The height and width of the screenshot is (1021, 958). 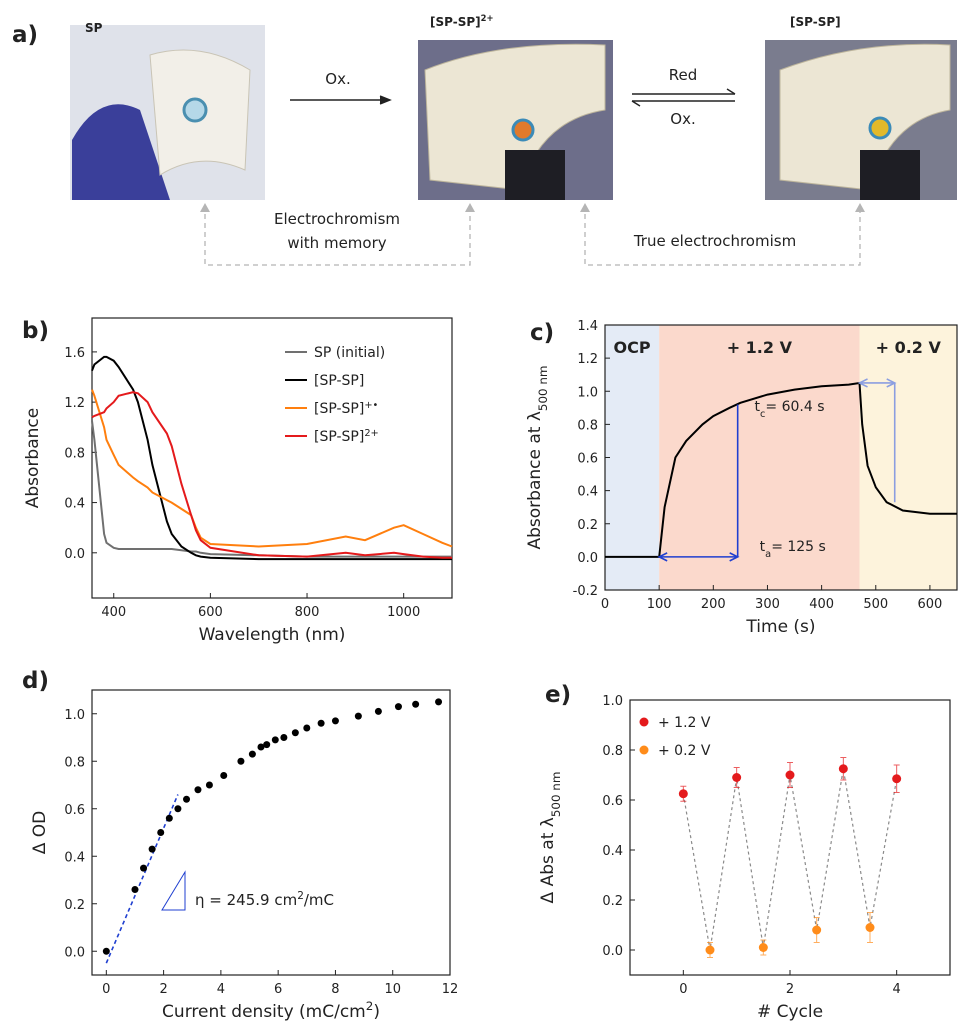 I want to click on state-label: [SP-SP], so click(x=815, y=22).